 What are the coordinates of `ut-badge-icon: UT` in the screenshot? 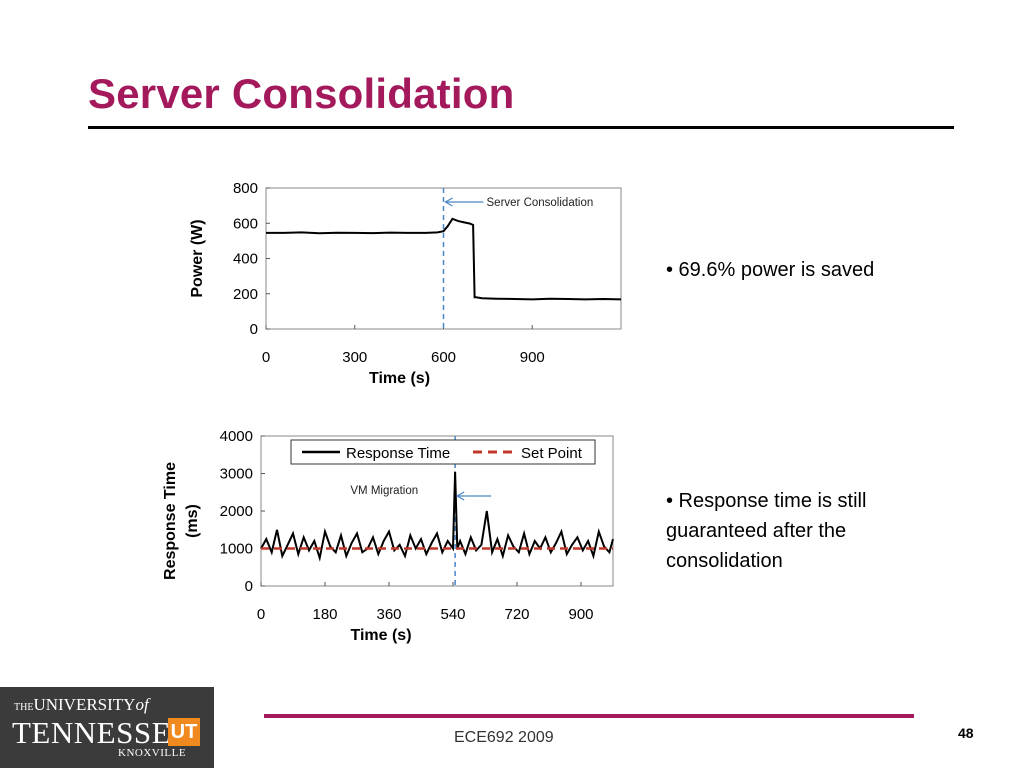 It's located at (184, 732).